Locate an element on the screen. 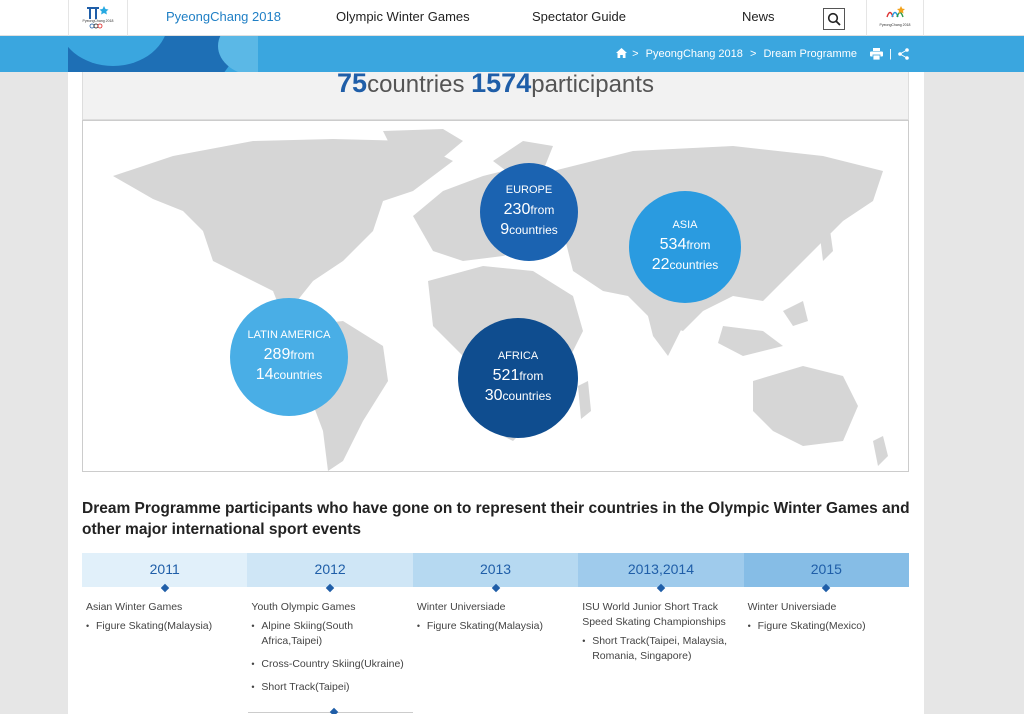  region-bubble-asia: ASIA 534from 22countries is located at coordinates (685, 247).